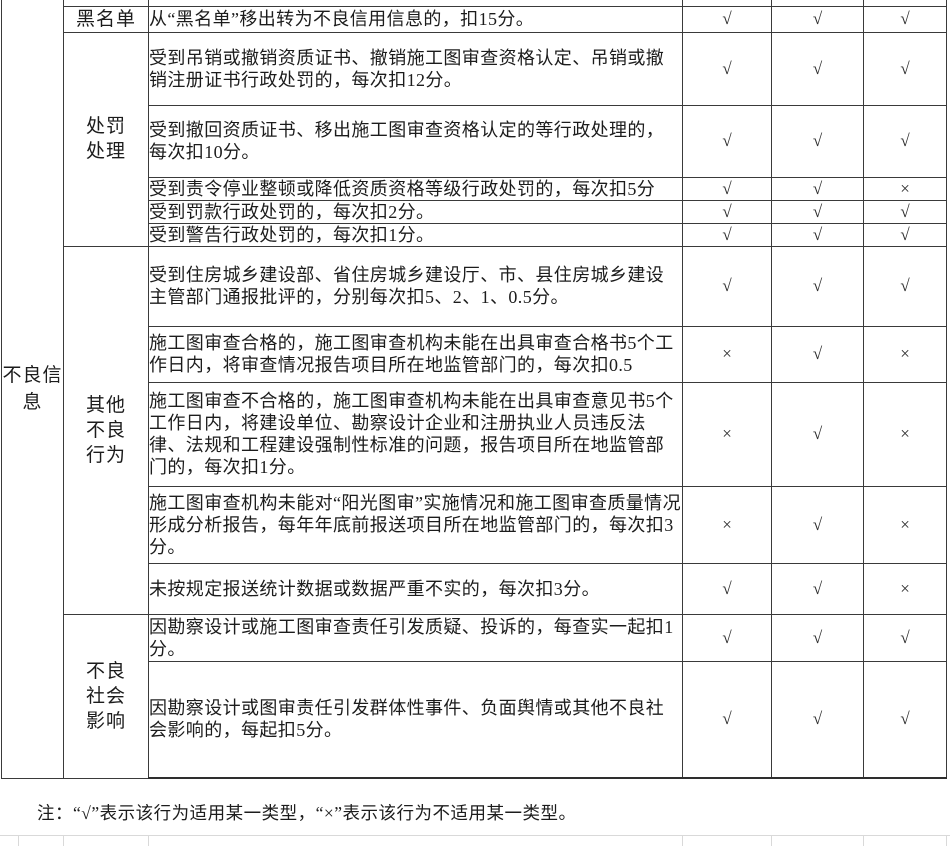 The height and width of the screenshot is (846, 950). I want to click on behavior-desc-cell: 未按规定报送统计数据或数据严重不实的，每次扣3分。, so click(415, 588).